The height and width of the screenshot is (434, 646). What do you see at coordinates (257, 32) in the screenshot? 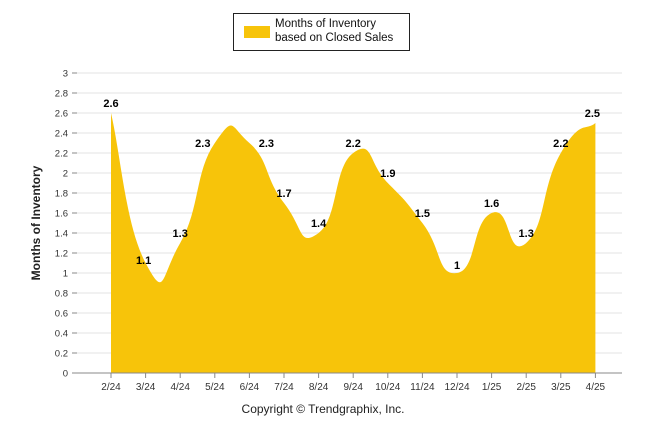
I see `legend-swatch` at bounding box center [257, 32].